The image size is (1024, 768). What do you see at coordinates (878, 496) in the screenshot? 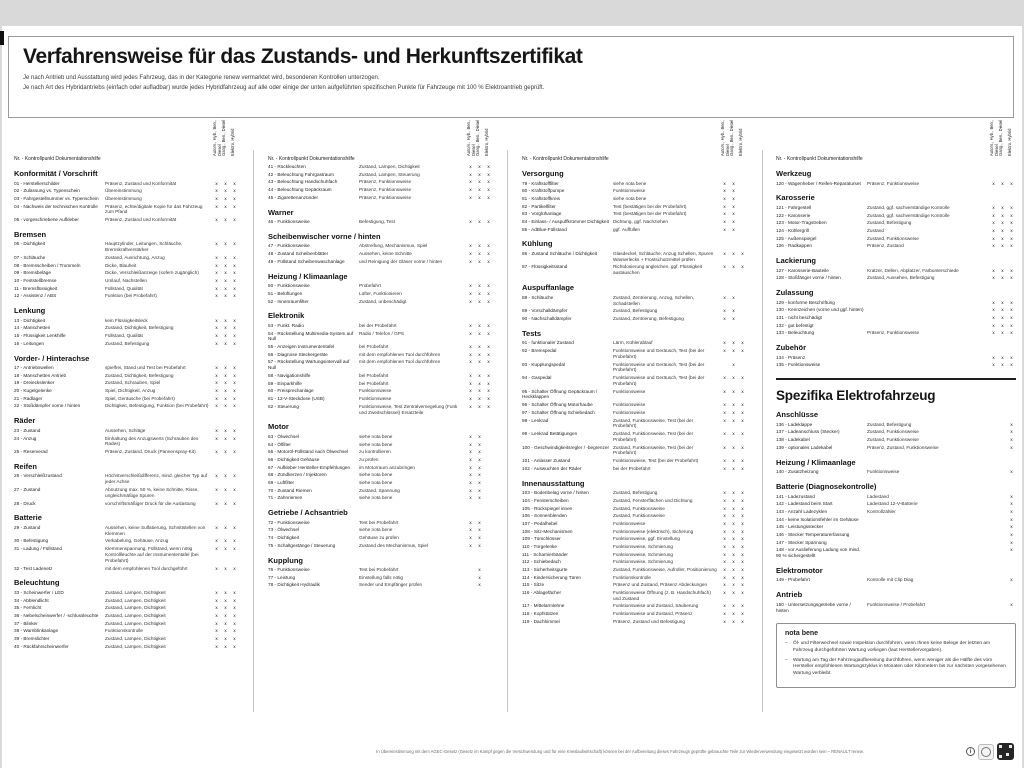
I see `item-doc: Ladestand` at bounding box center [878, 496].